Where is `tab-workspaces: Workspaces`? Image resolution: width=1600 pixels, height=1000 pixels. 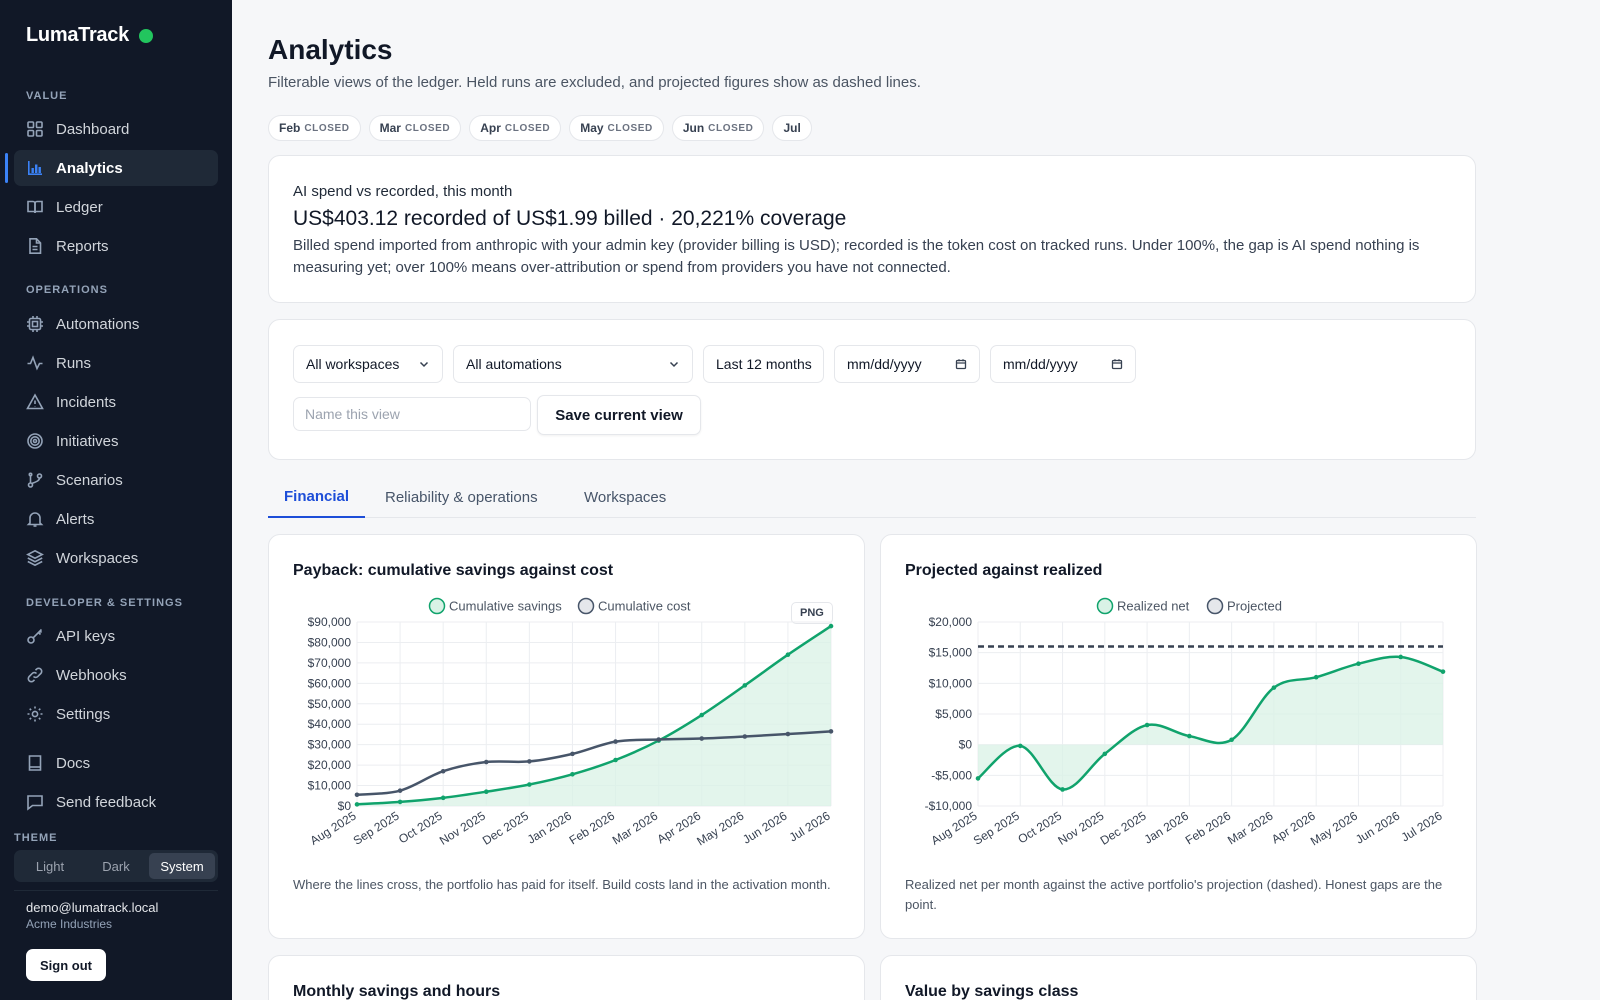 tab-workspaces: Workspaces is located at coordinates (625, 497).